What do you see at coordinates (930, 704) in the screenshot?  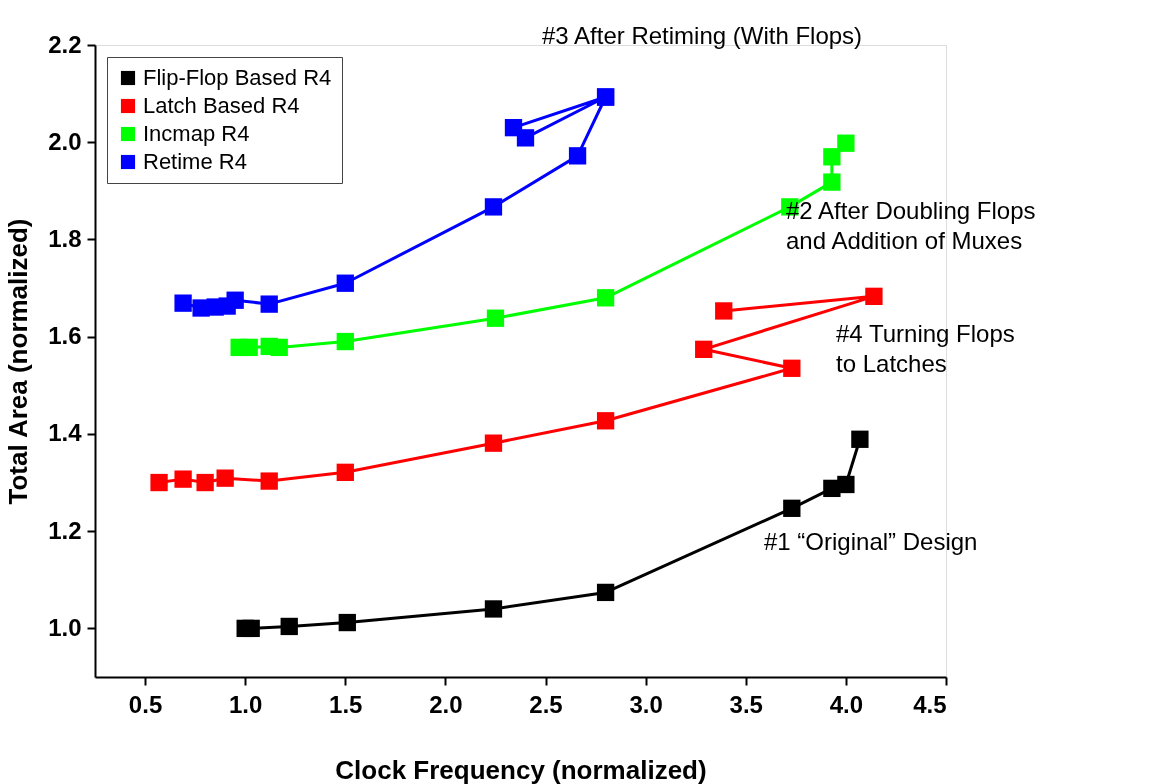 I see `x-tick-label: 4.5` at bounding box center [930, 704].